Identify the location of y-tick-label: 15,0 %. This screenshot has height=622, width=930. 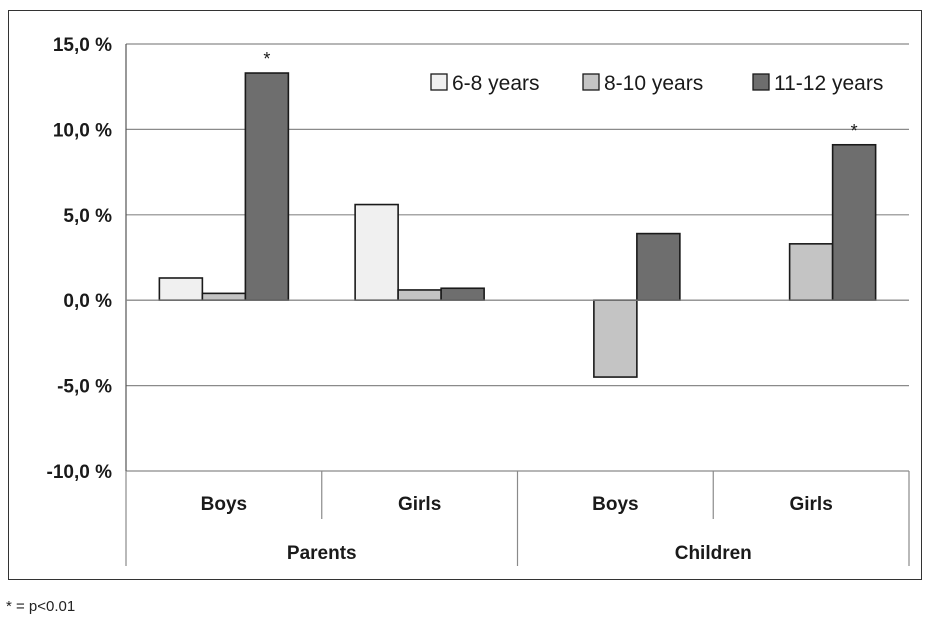
(82, 45).